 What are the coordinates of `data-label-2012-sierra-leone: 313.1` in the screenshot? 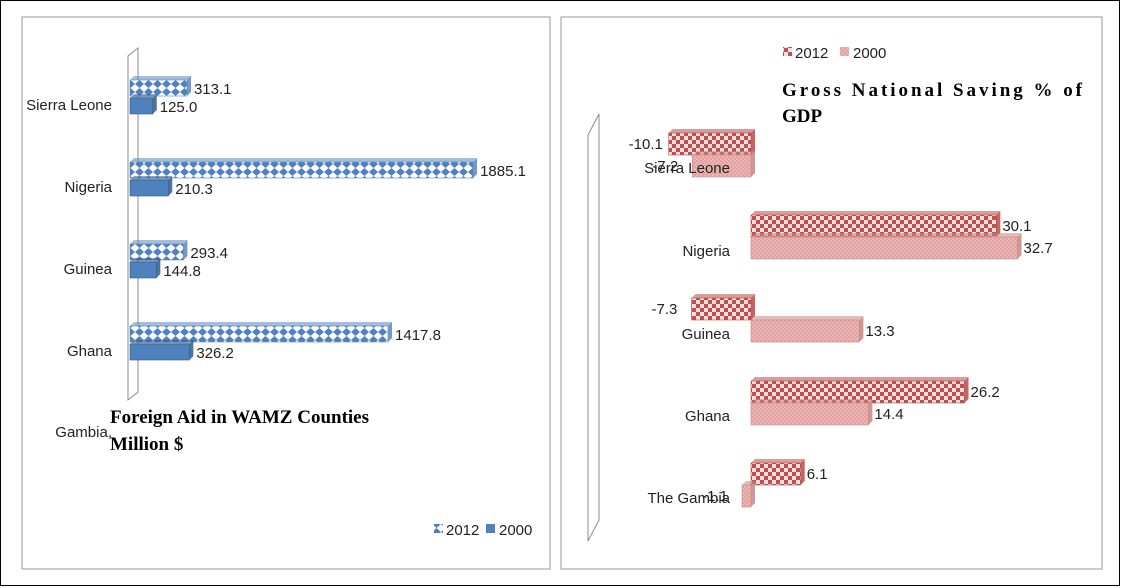 It's located at (213, 89).